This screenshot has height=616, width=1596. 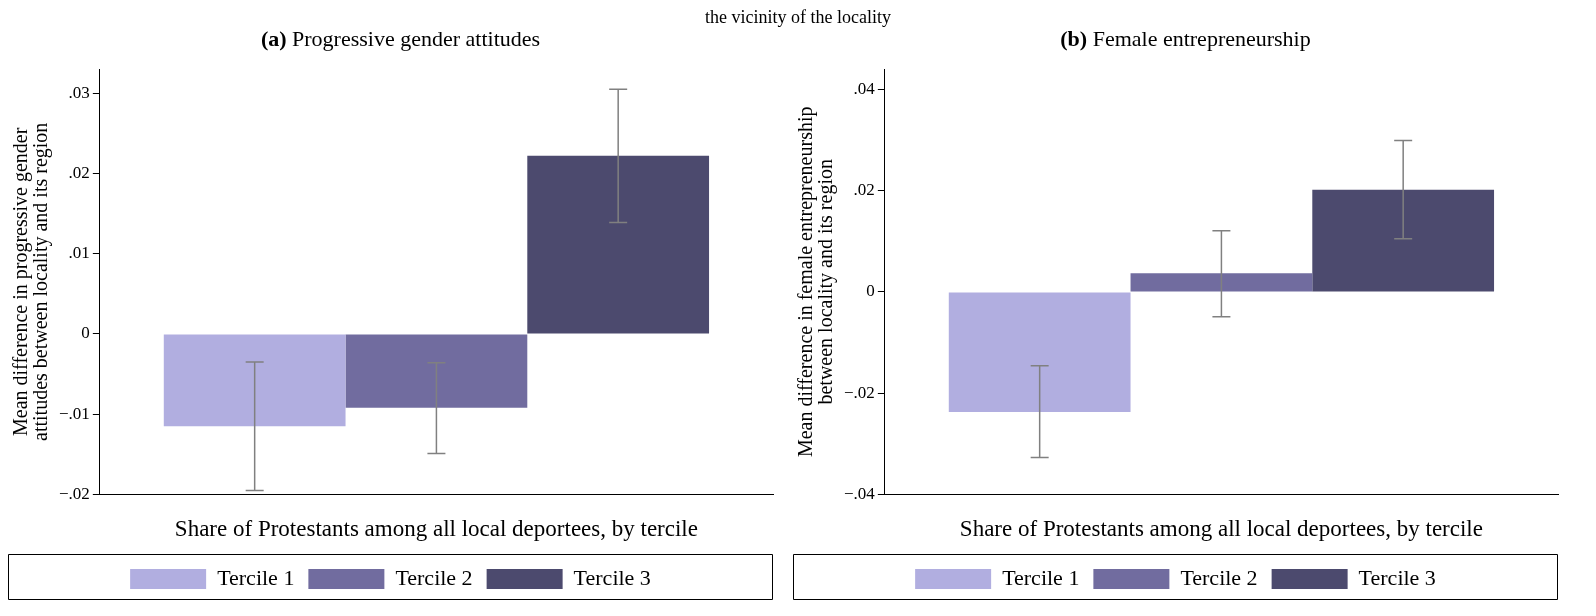 What do you see at coordinates (74, 413) in the screenshot?
I see `y-tick-label: −.01` at bounding box center [74, 413].